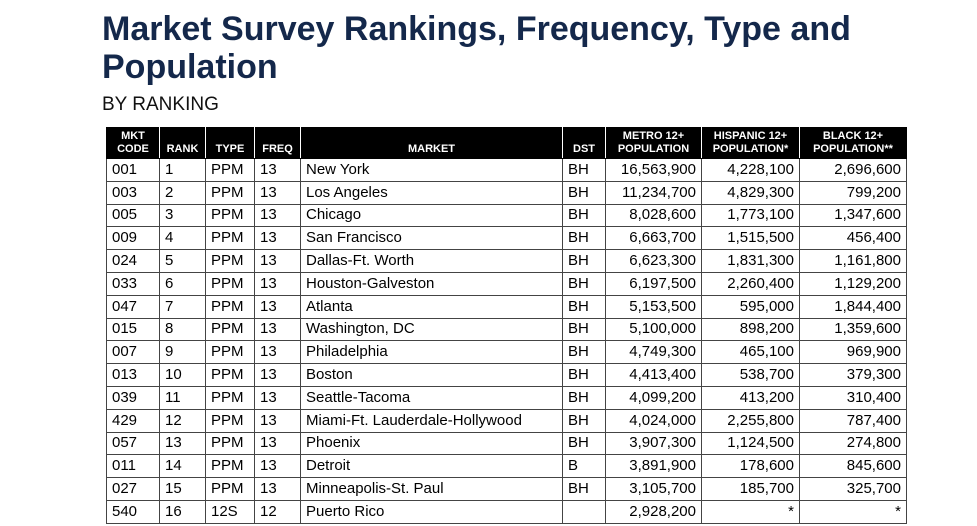  I want to click on cell-hispanic-population: 1,515,500, so click(750, 238).